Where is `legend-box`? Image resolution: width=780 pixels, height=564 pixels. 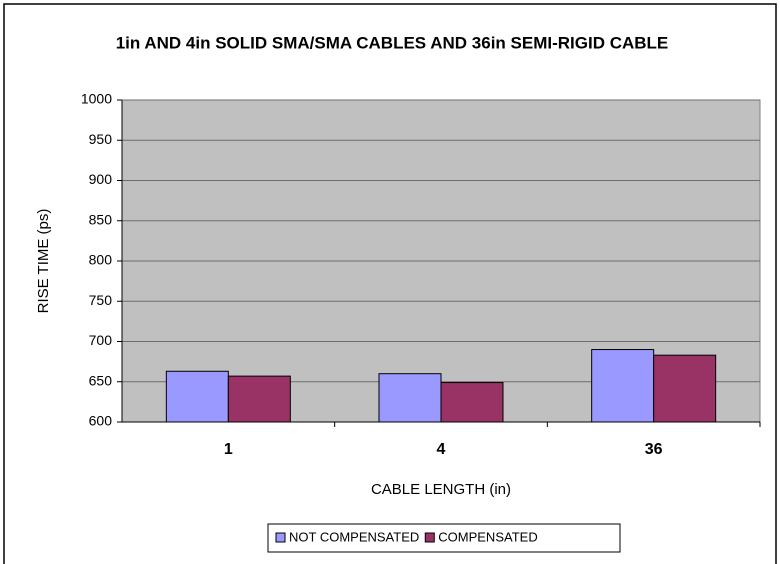
legend-box is located at coordinates (444, 538).